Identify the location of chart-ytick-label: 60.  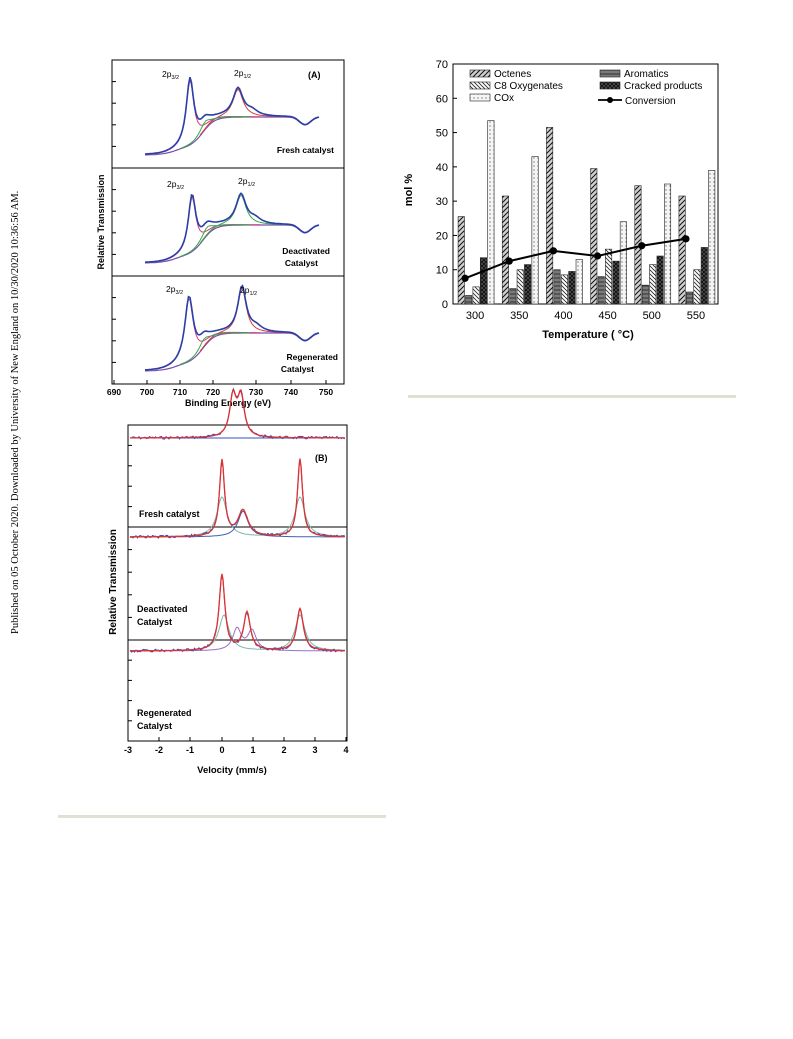
(442, 99).